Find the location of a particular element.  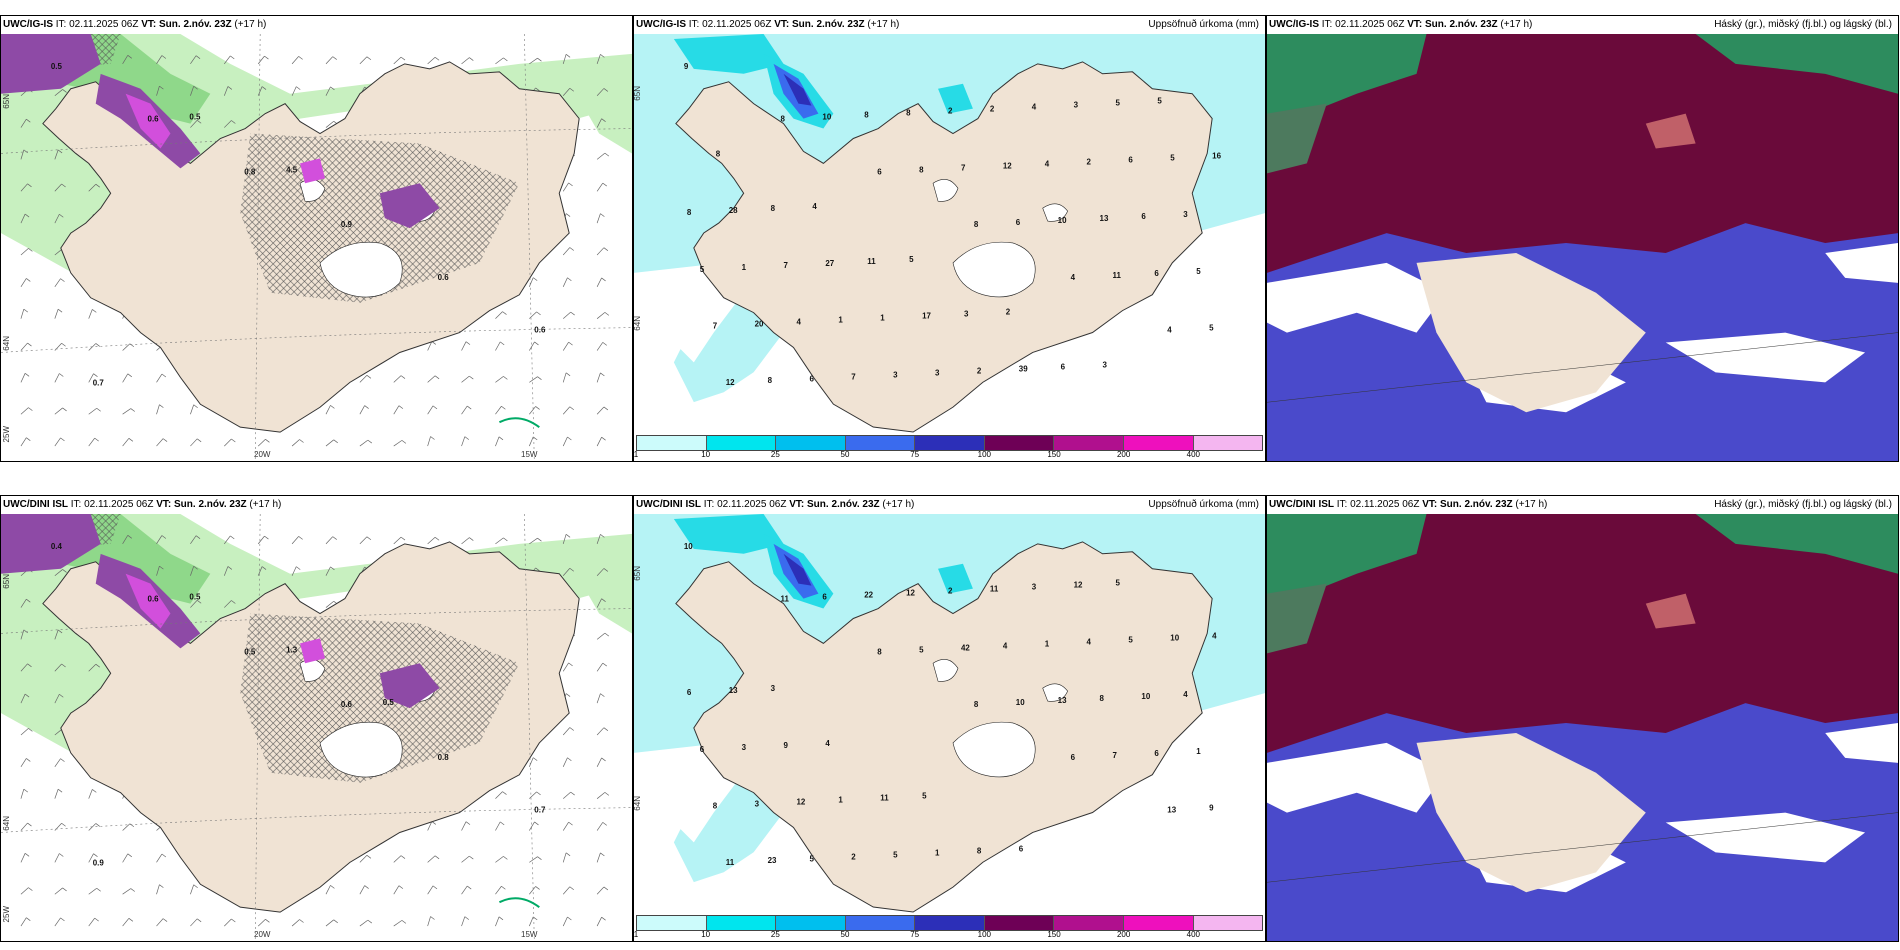

precip-value-label: 9 is located at coordinates (1211, 808).